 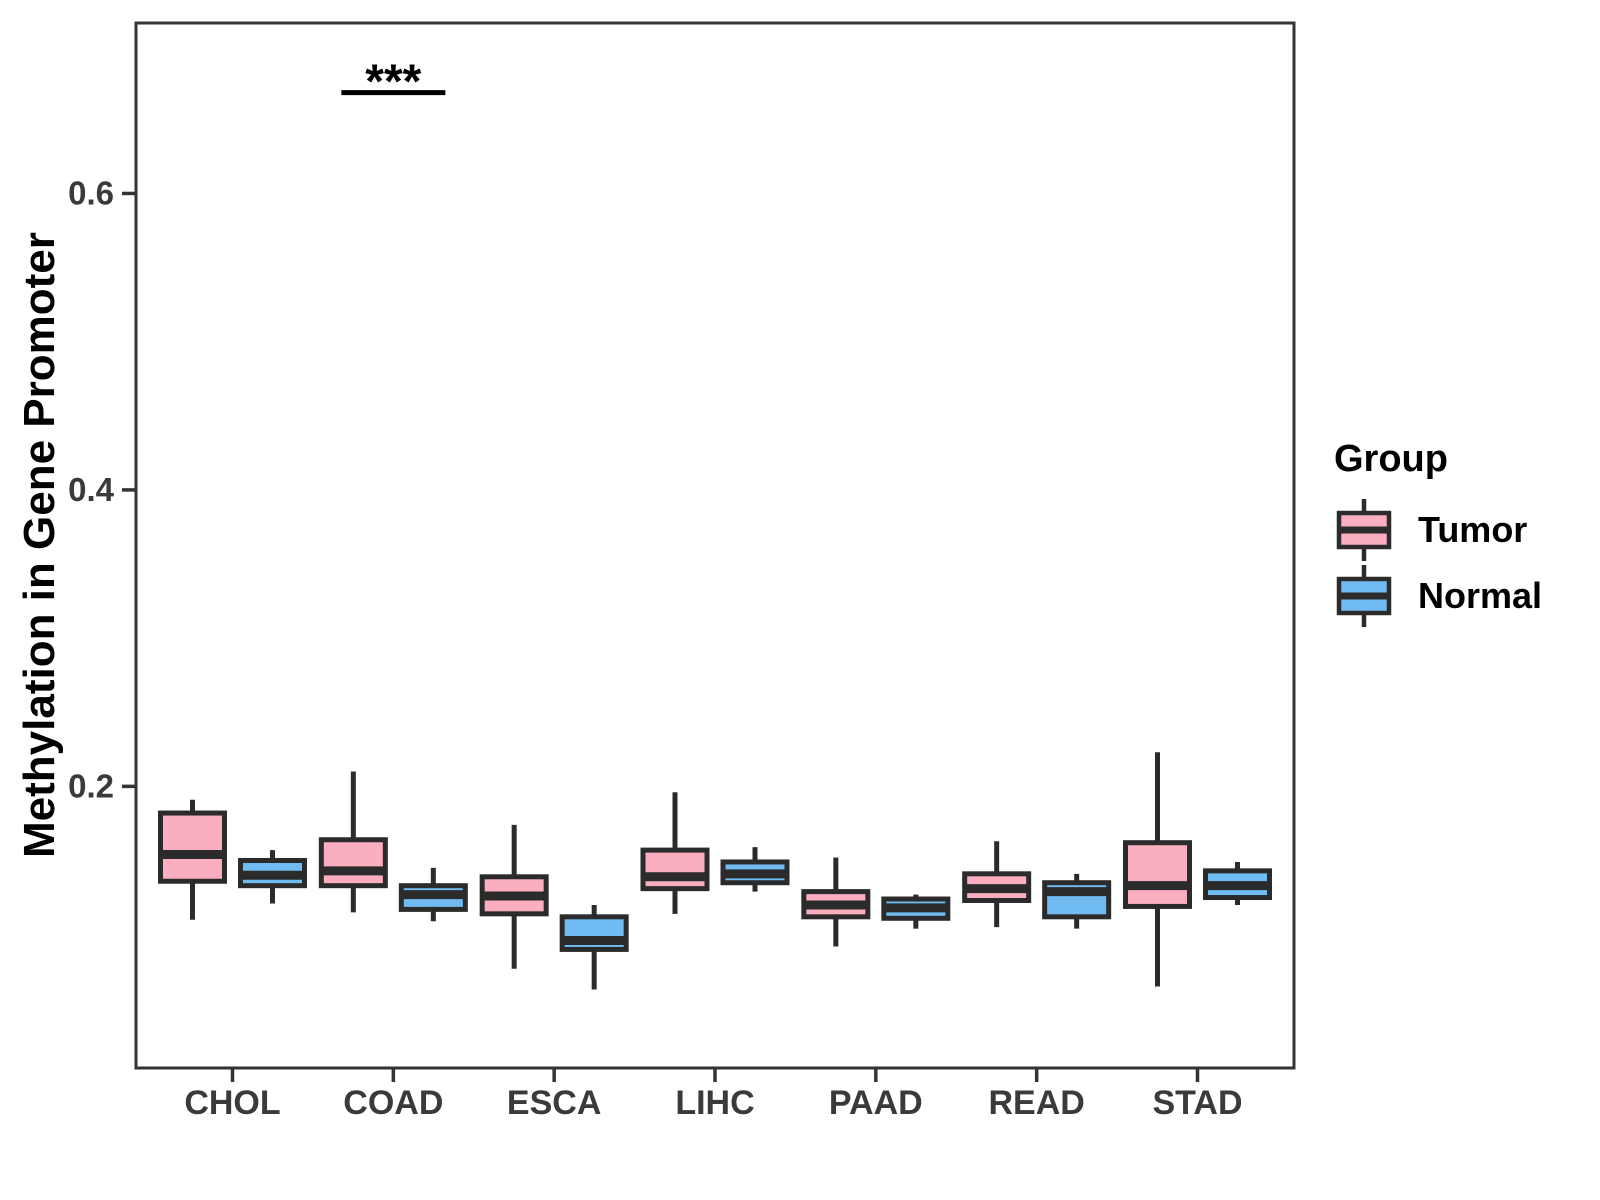 I want to click on normal-box-chol, so click(x=272, y=877).